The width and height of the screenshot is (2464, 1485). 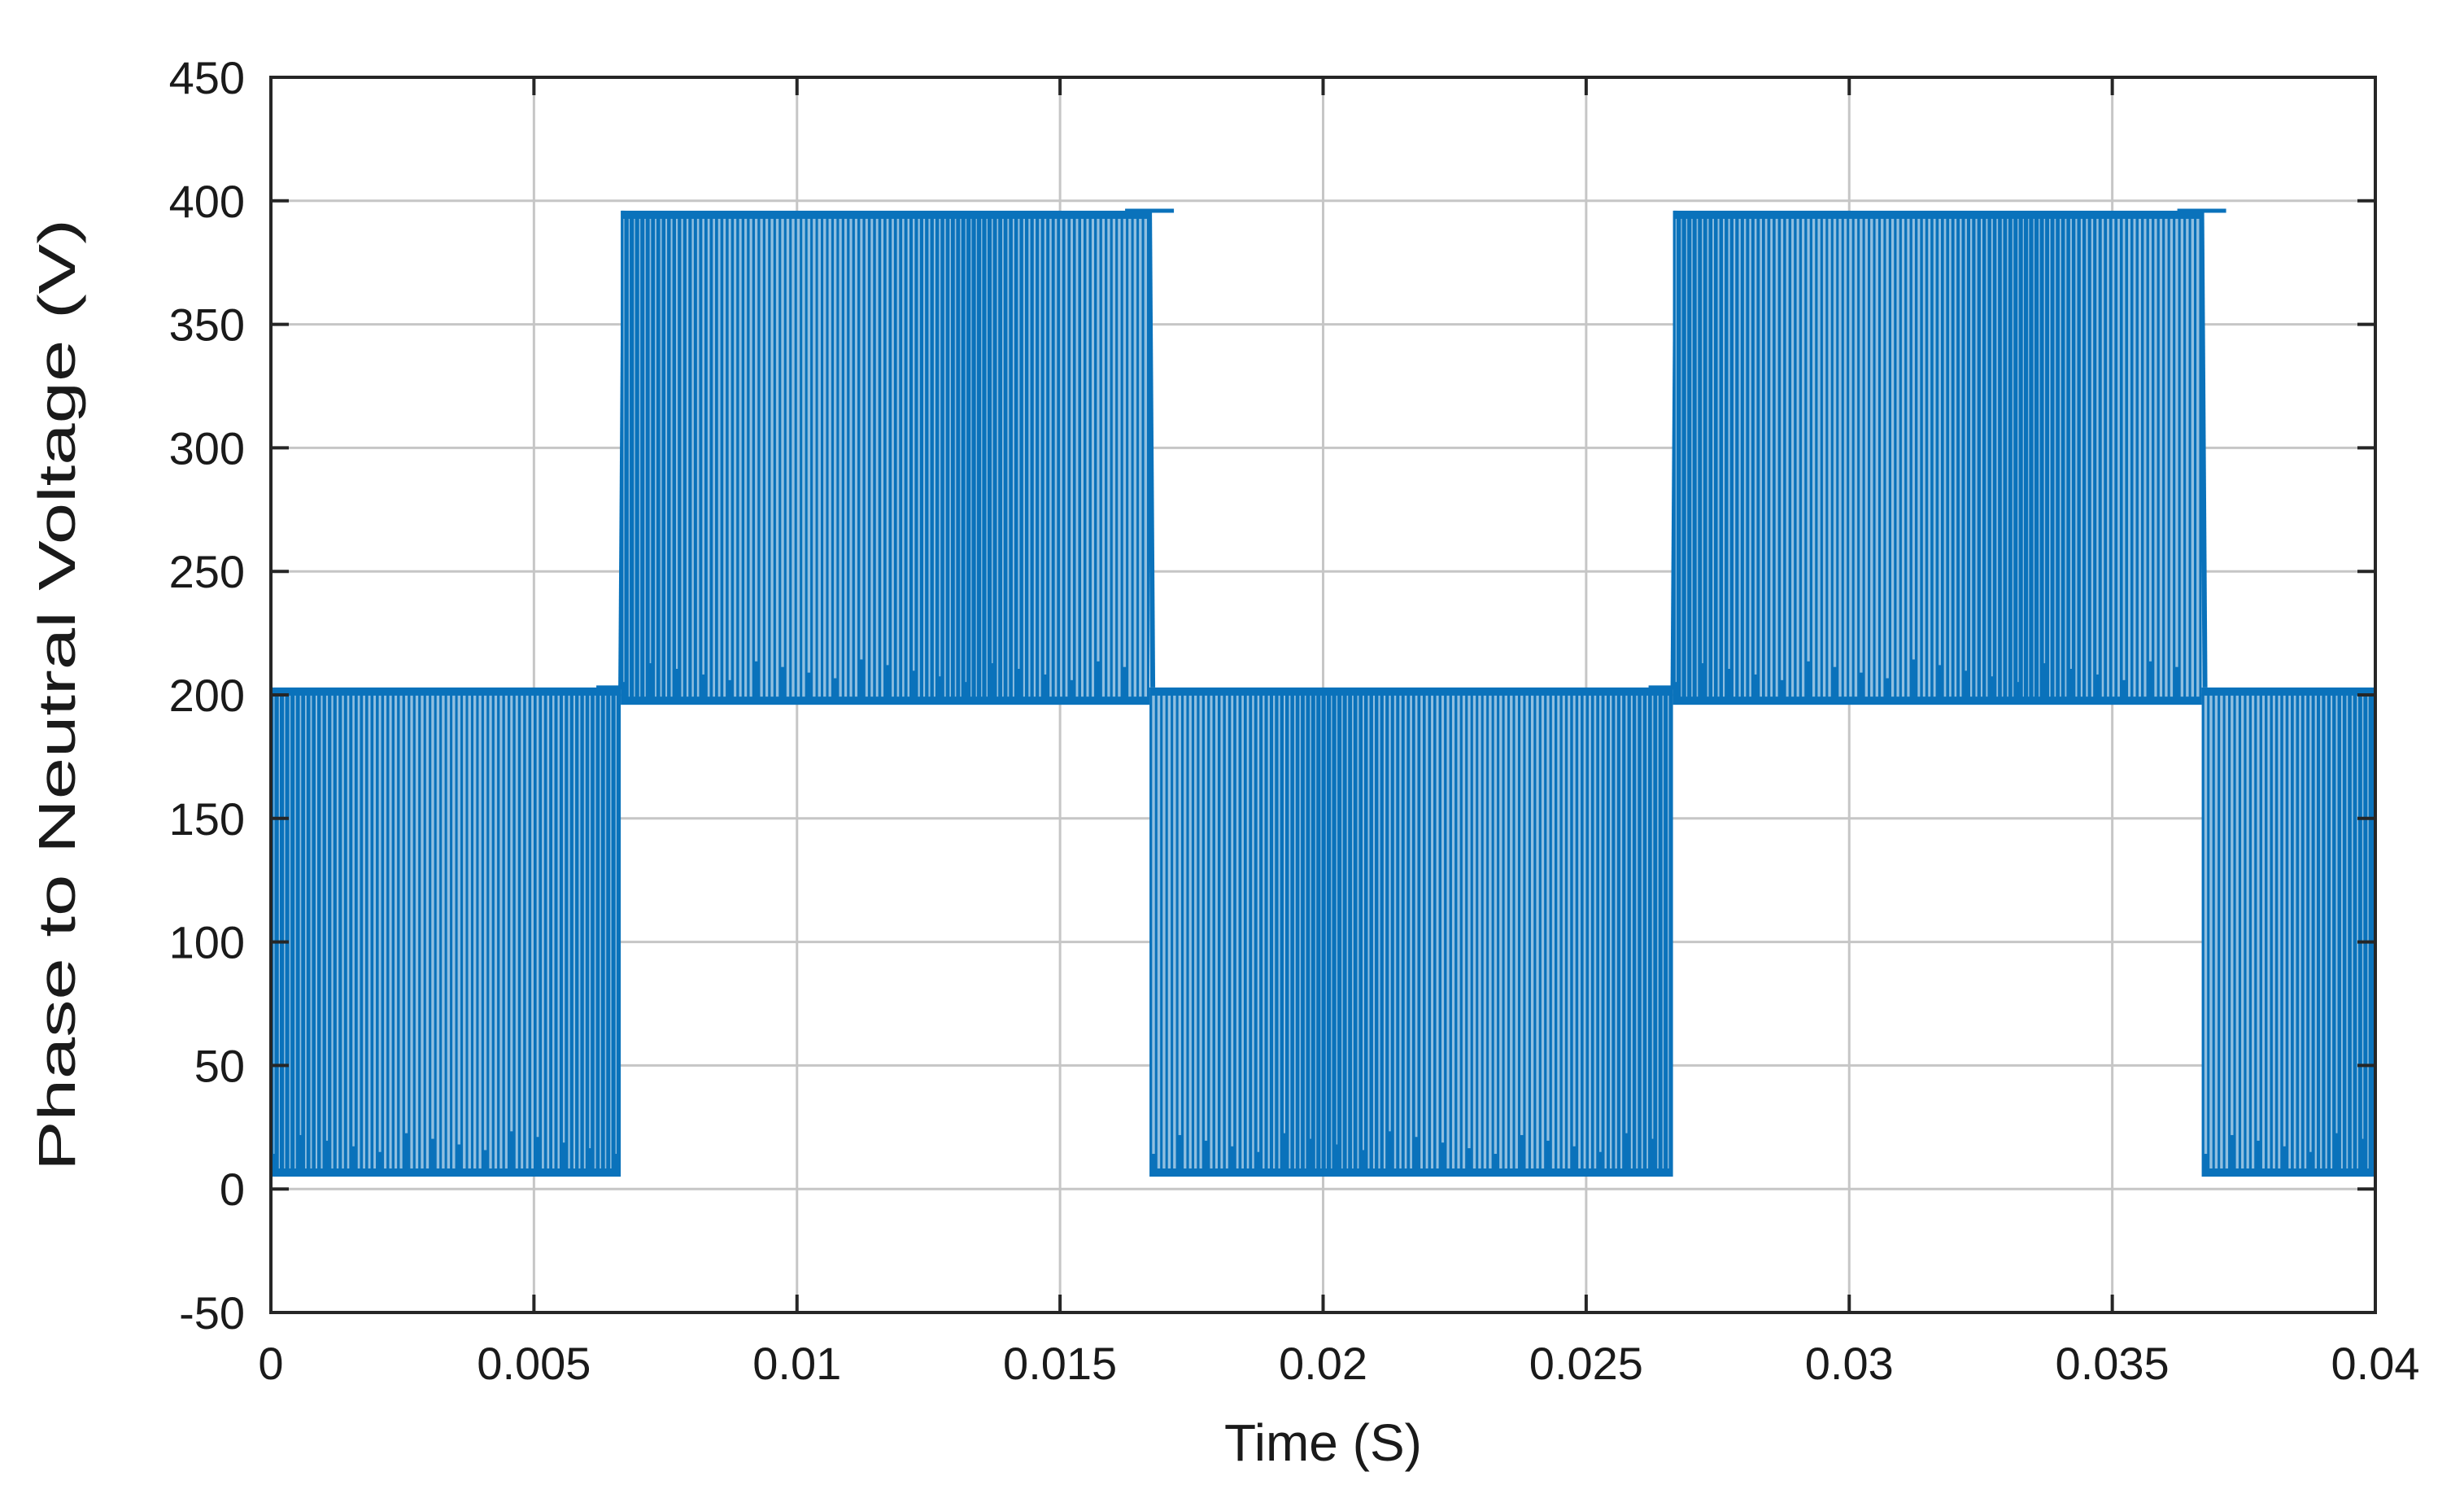 I want to click on segment-transition, so click(x=2203, y=449).